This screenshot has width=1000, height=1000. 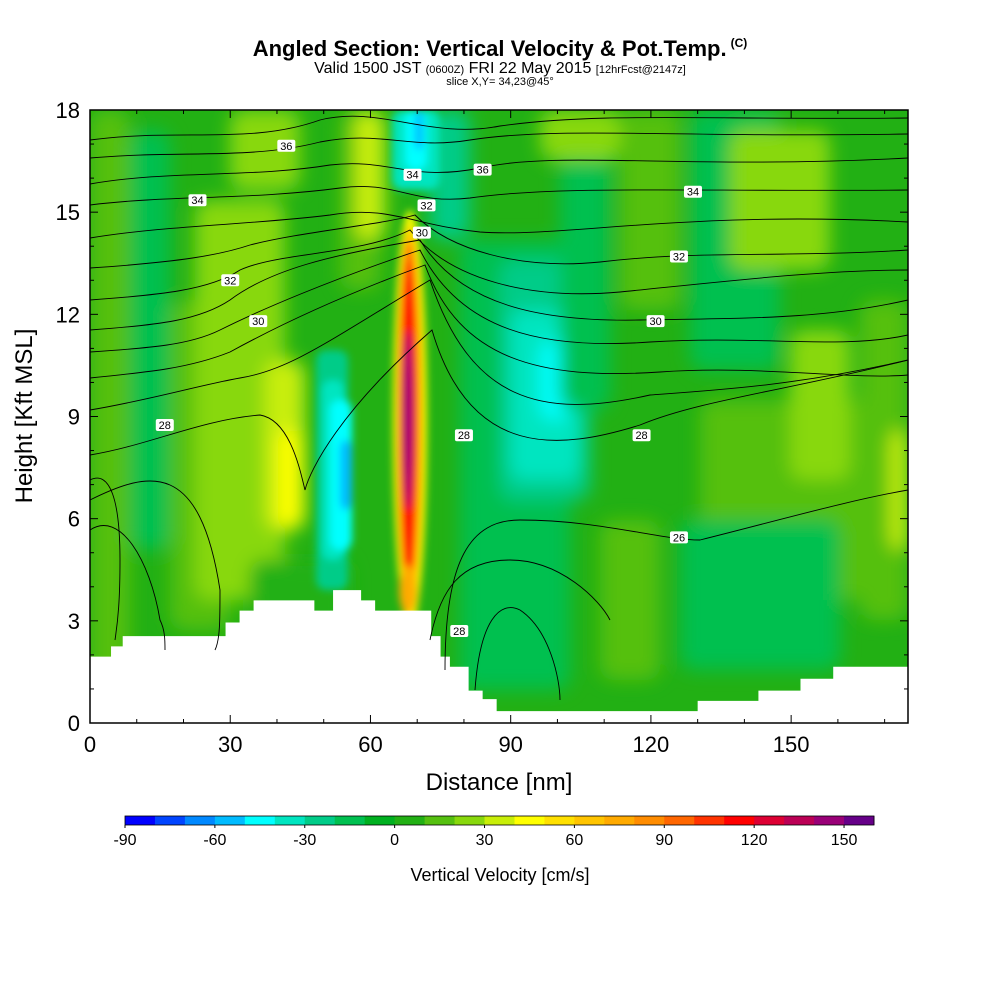 What do you see at coordinates (844, 840) in the screenshot?
I see `colorbar-tick-label: 150` at bounding box center [844, 840].